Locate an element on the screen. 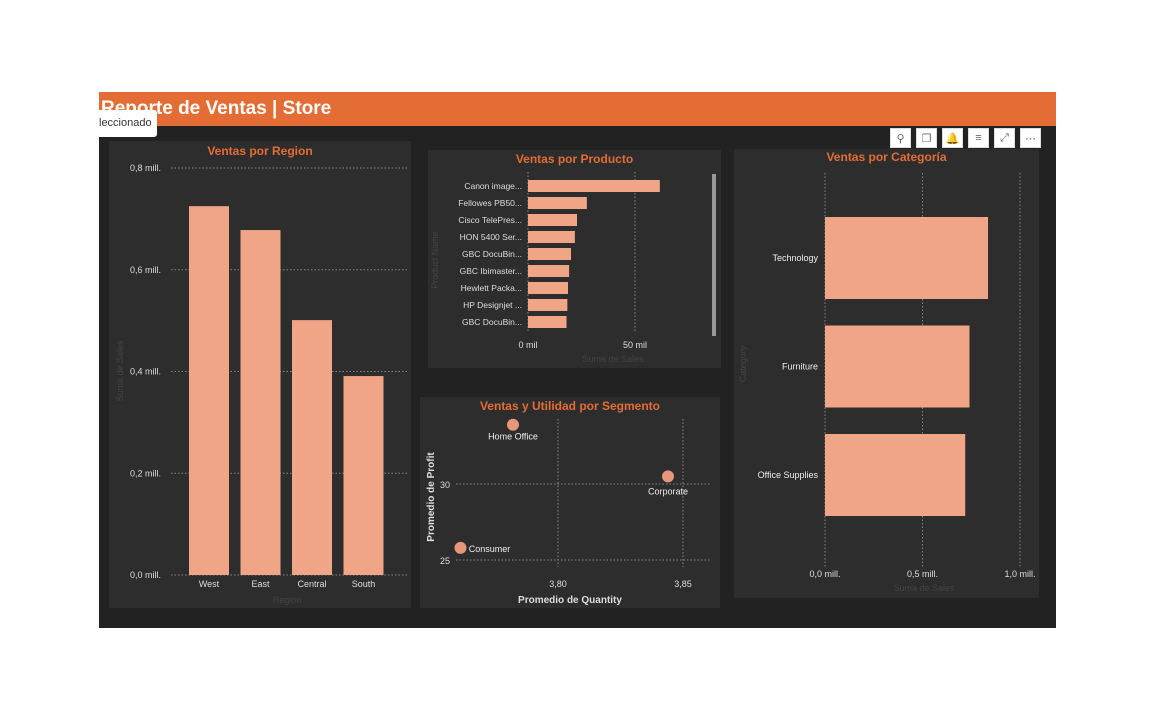 This screenshot has height=720, width=1152. x-tick-label: Central is located at coordinates (311, 584).